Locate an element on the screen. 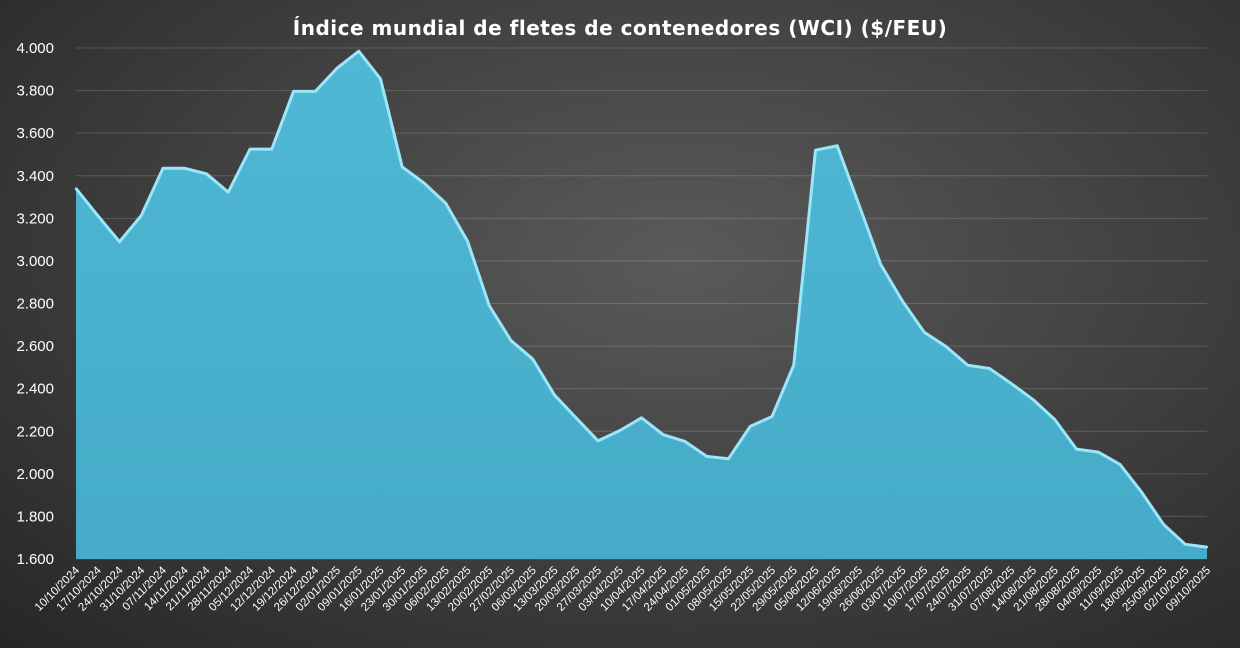 This screenshot has width=1240, height=648. y-tick-label: 3.200 is located at coordinates (35, 218).